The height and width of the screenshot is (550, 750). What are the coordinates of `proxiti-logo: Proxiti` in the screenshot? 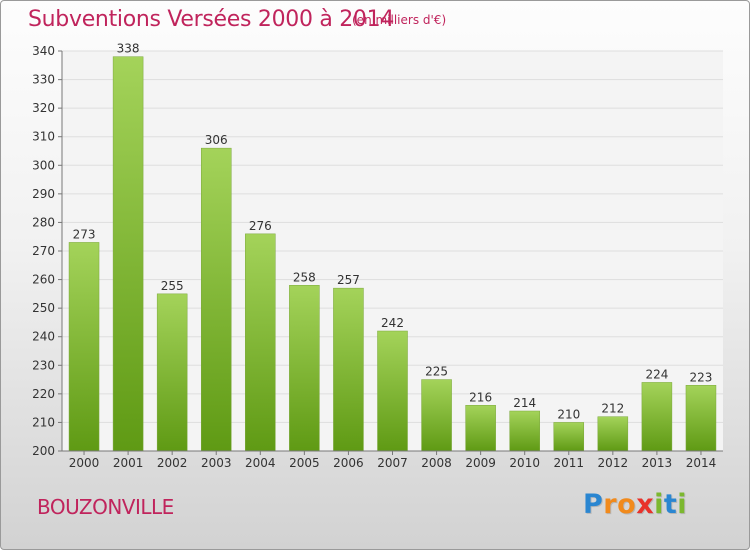 It's located at (635, 504).